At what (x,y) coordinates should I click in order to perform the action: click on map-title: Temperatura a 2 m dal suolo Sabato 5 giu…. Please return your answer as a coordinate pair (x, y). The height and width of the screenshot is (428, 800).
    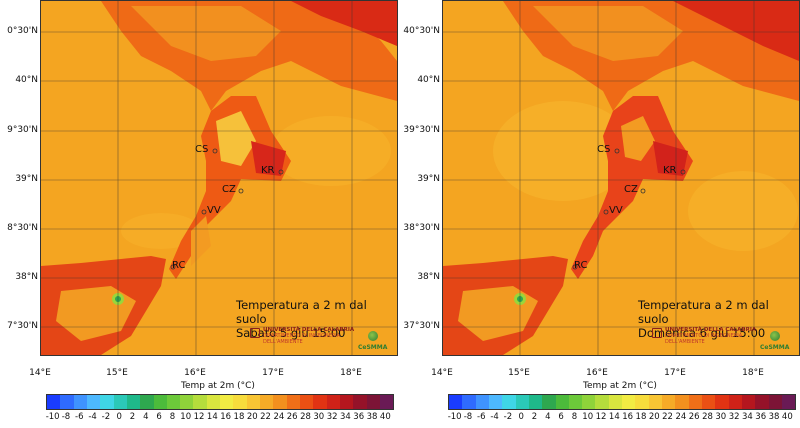
    Looking at the image, I should click on (317, 319).